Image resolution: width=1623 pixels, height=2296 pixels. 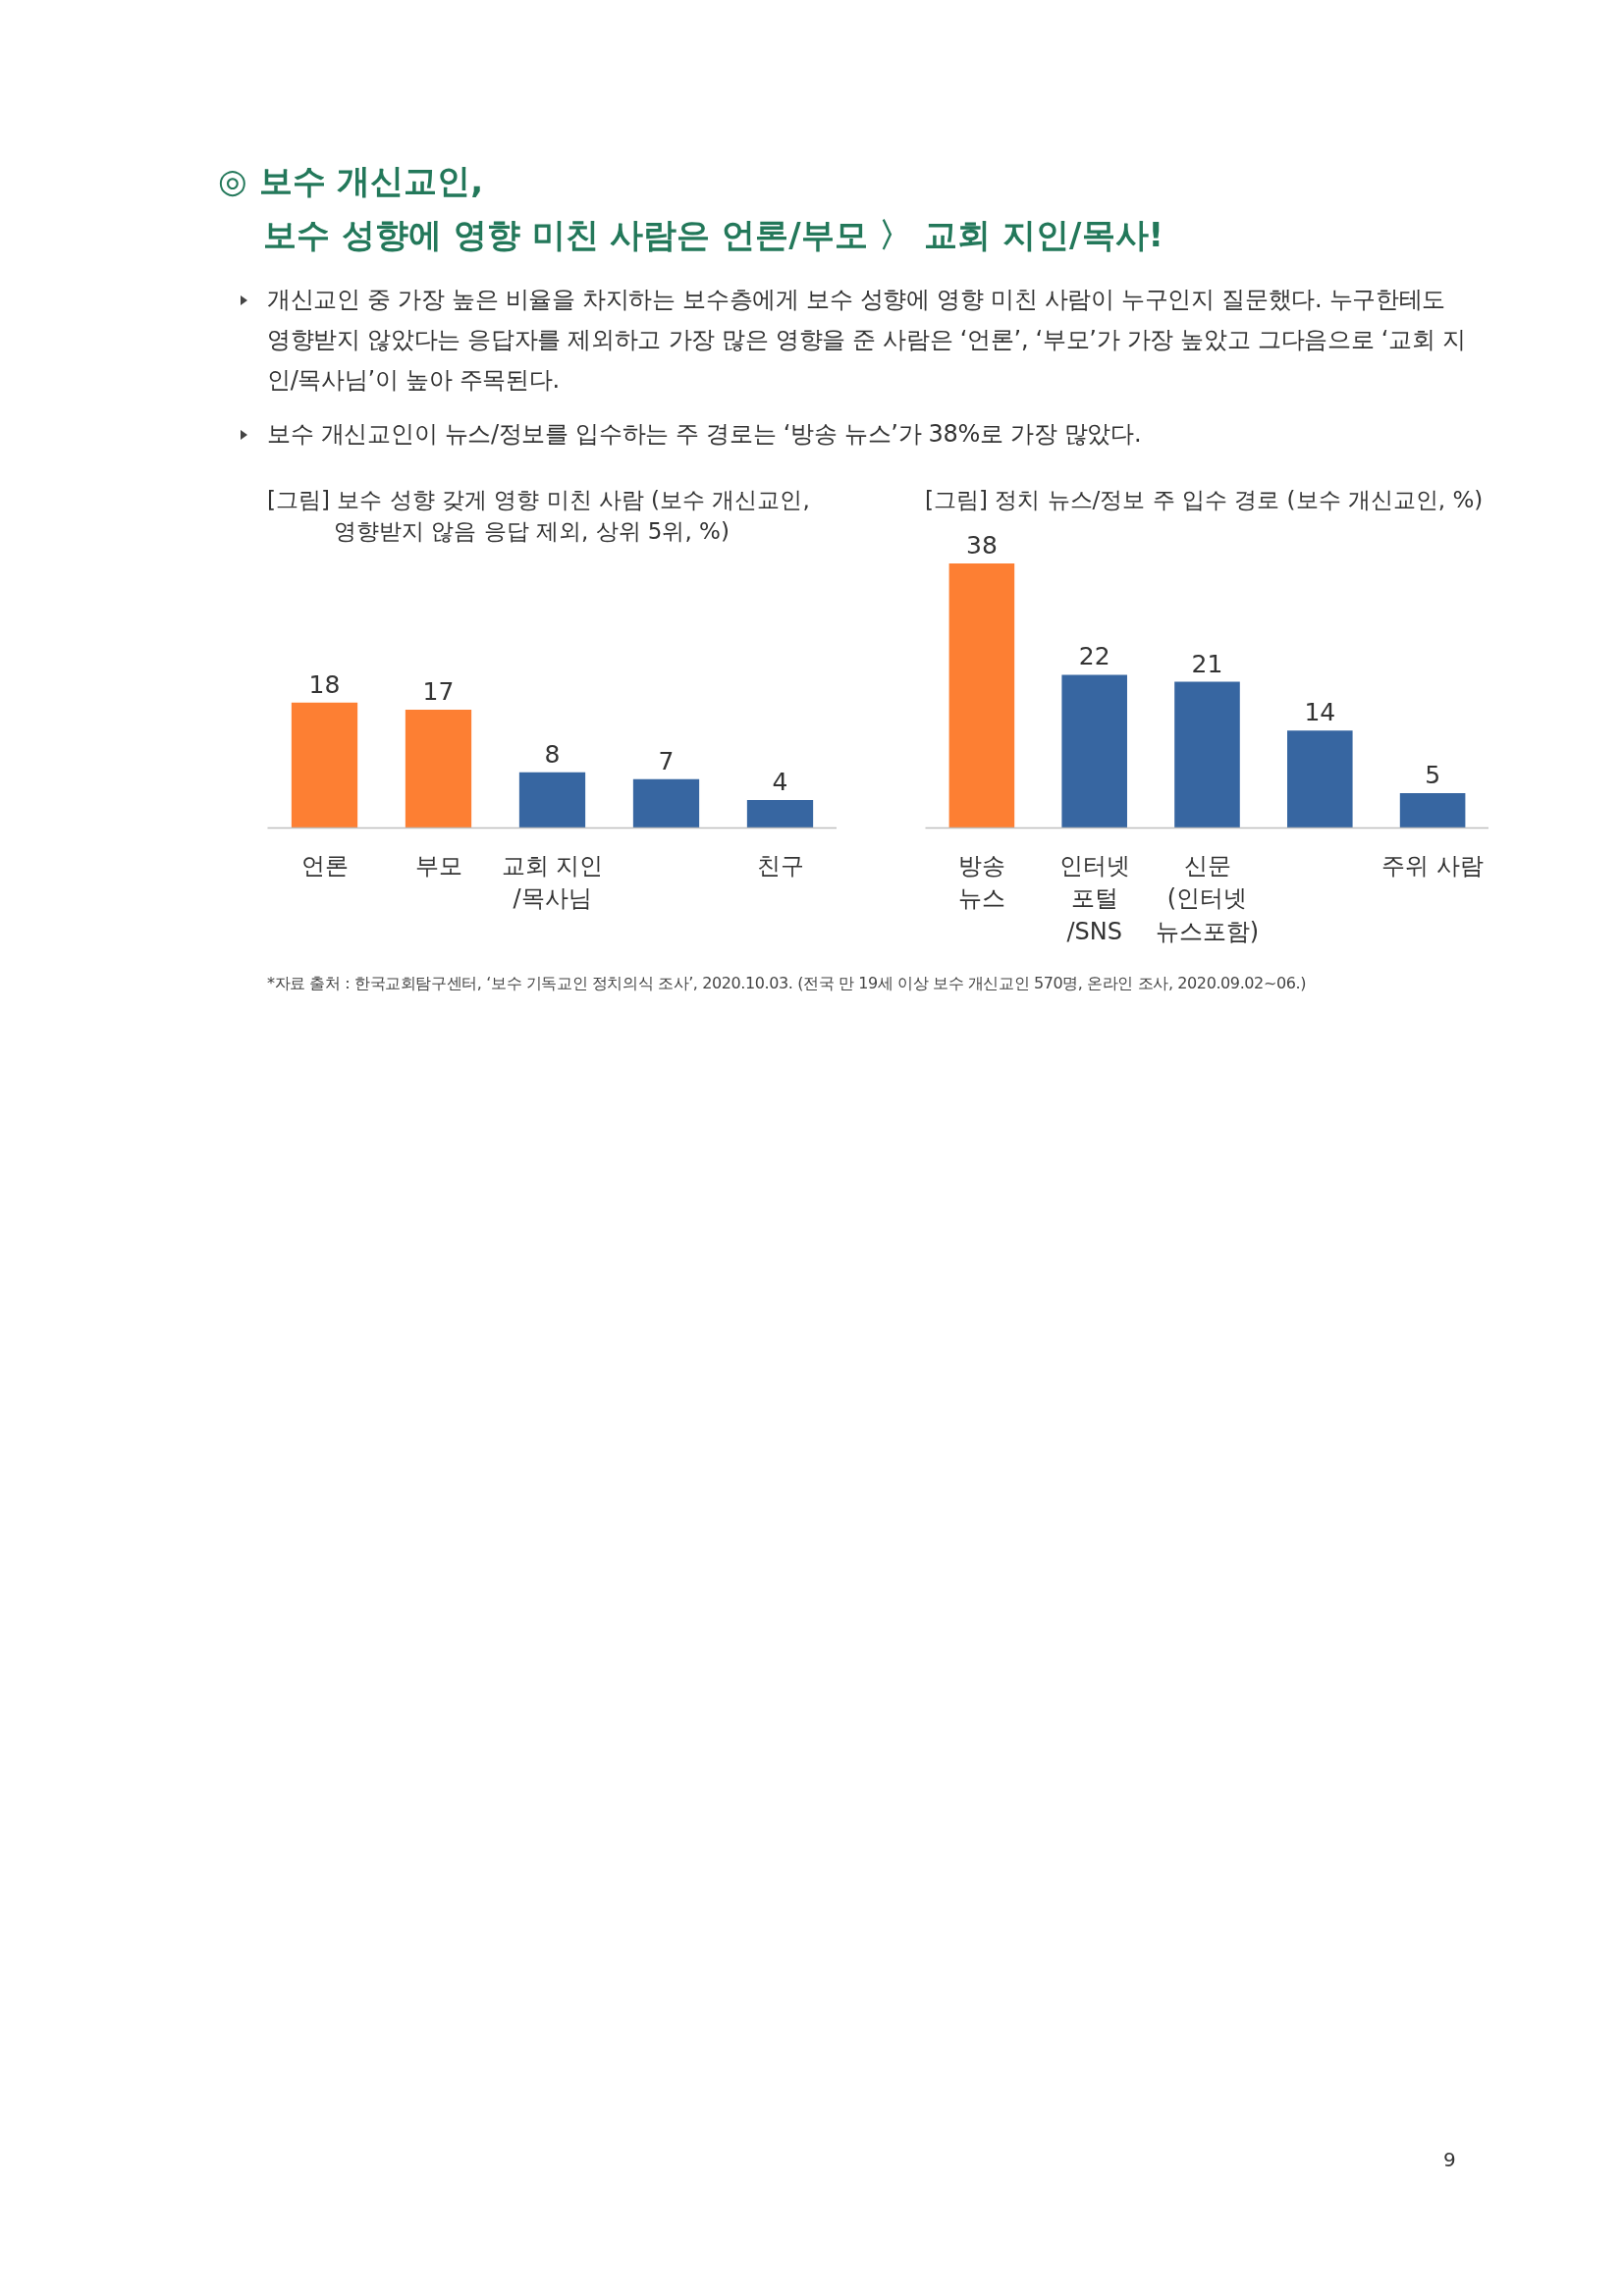 I want to click on data-label: 22, so click(x=1094, y=656).